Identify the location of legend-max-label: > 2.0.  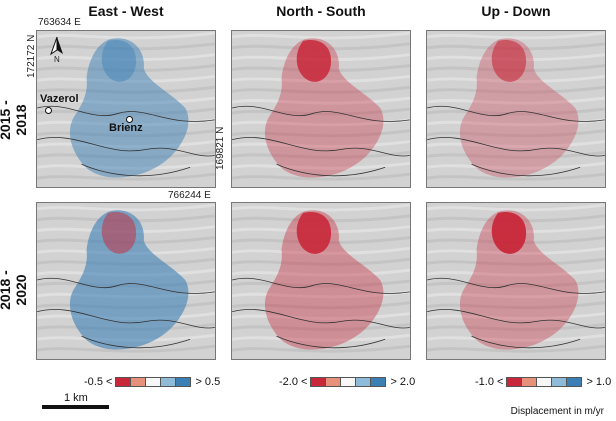
(403, 382).